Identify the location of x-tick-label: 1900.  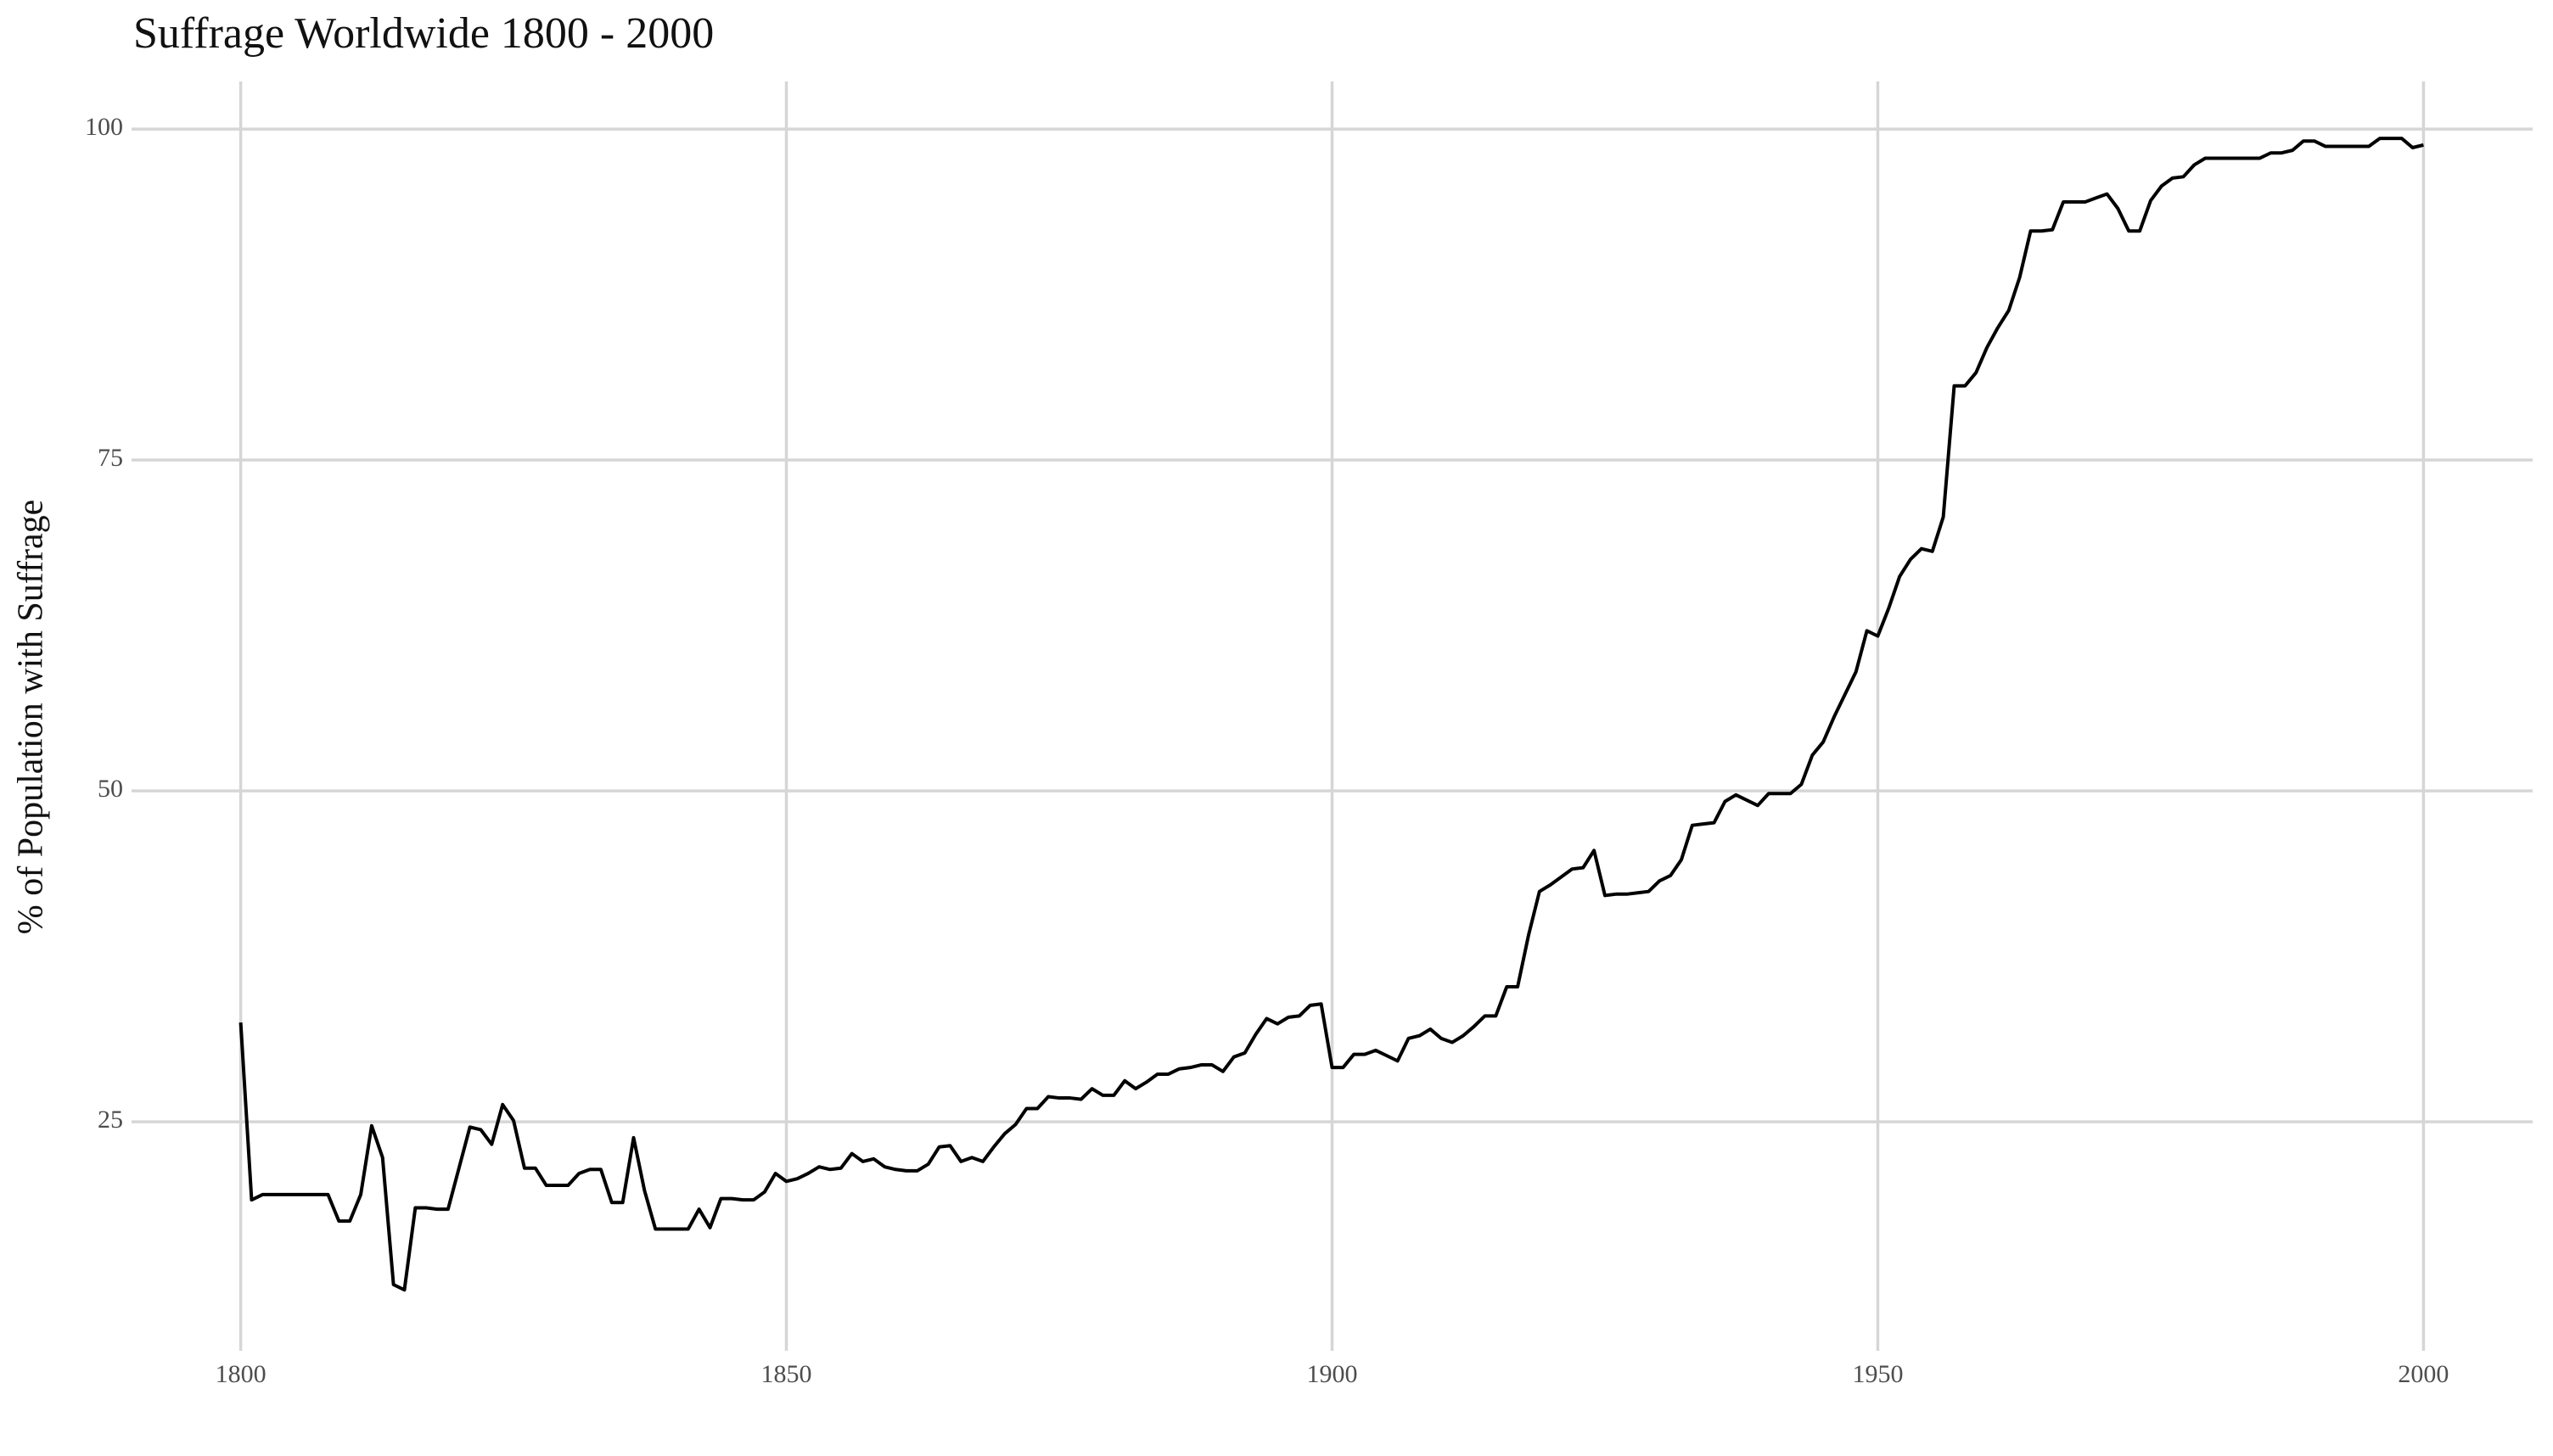
(1332, 1374).